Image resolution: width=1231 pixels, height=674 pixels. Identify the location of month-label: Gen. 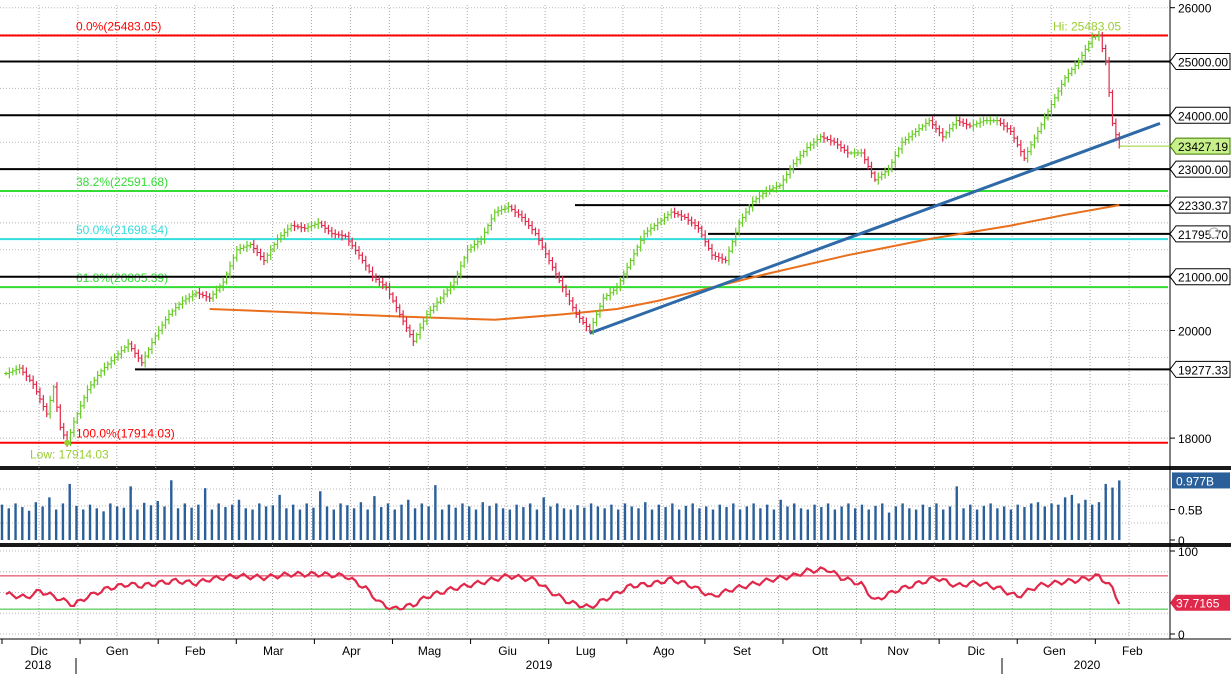
(1054, 651).